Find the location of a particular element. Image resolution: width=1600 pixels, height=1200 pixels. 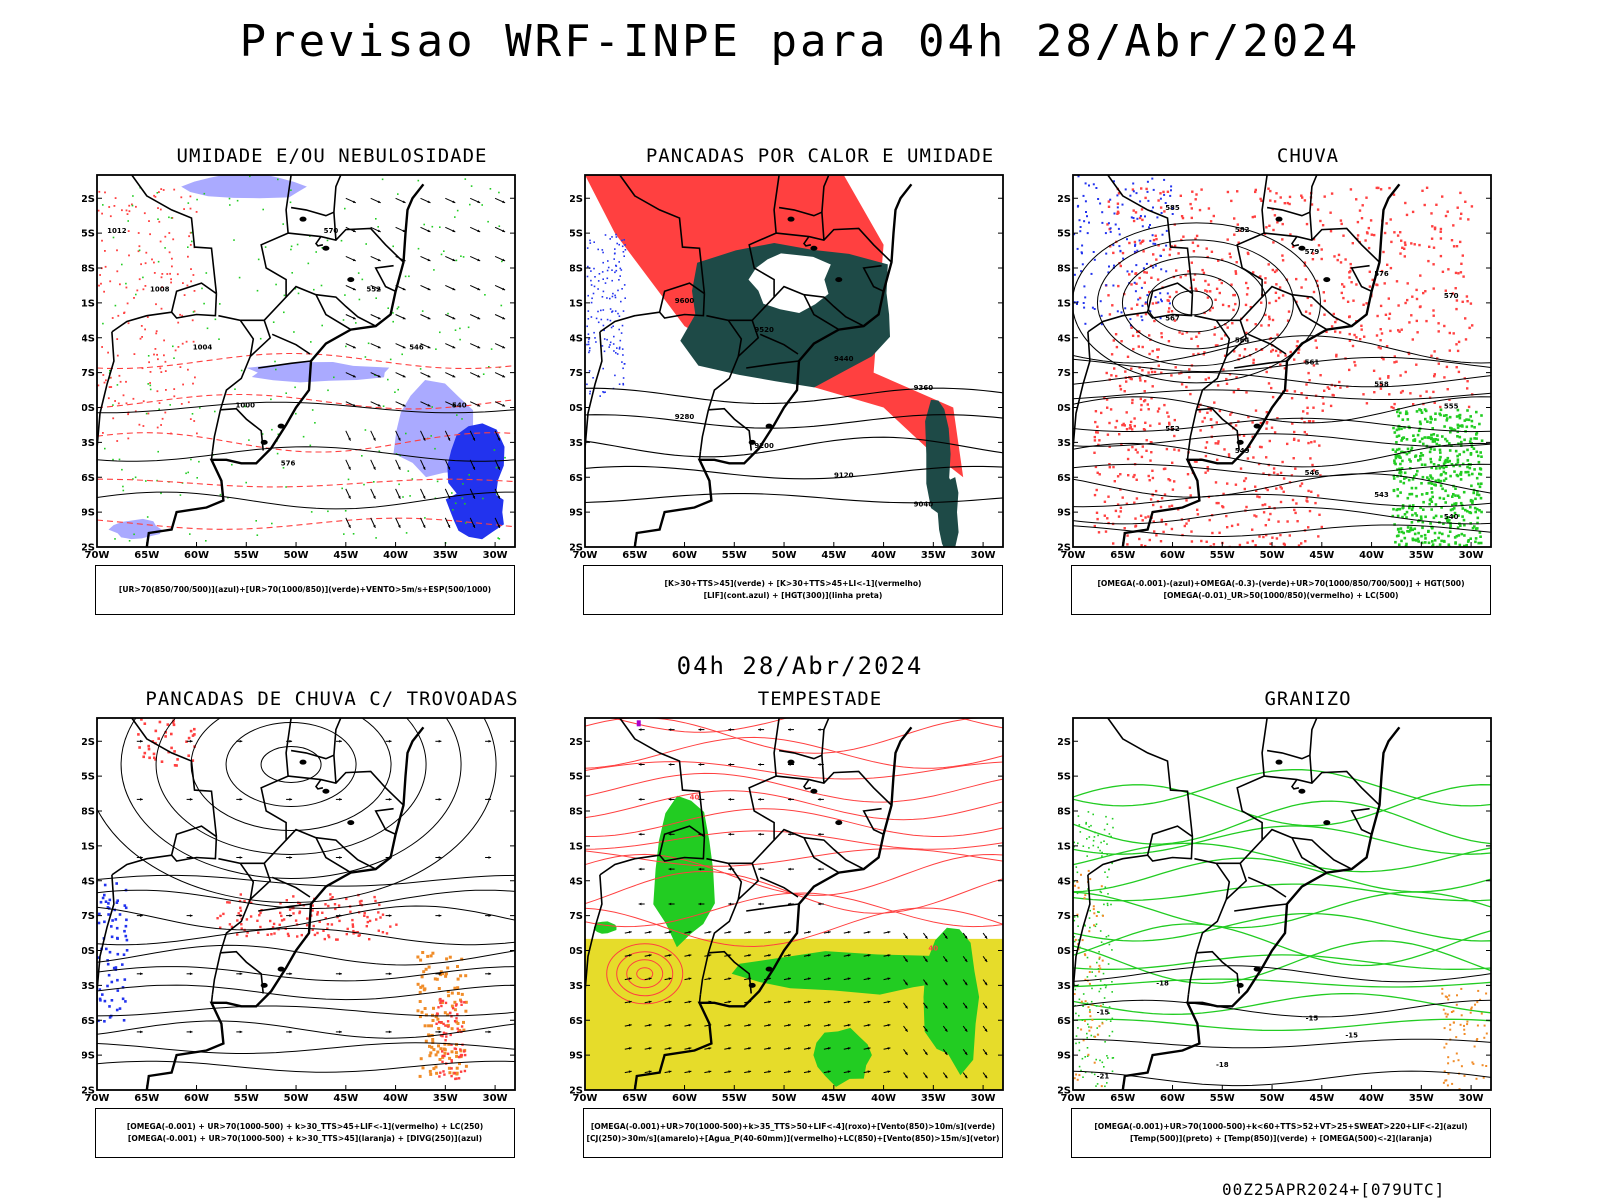

contour-label: 9200 is located at coordinates (764, 446).